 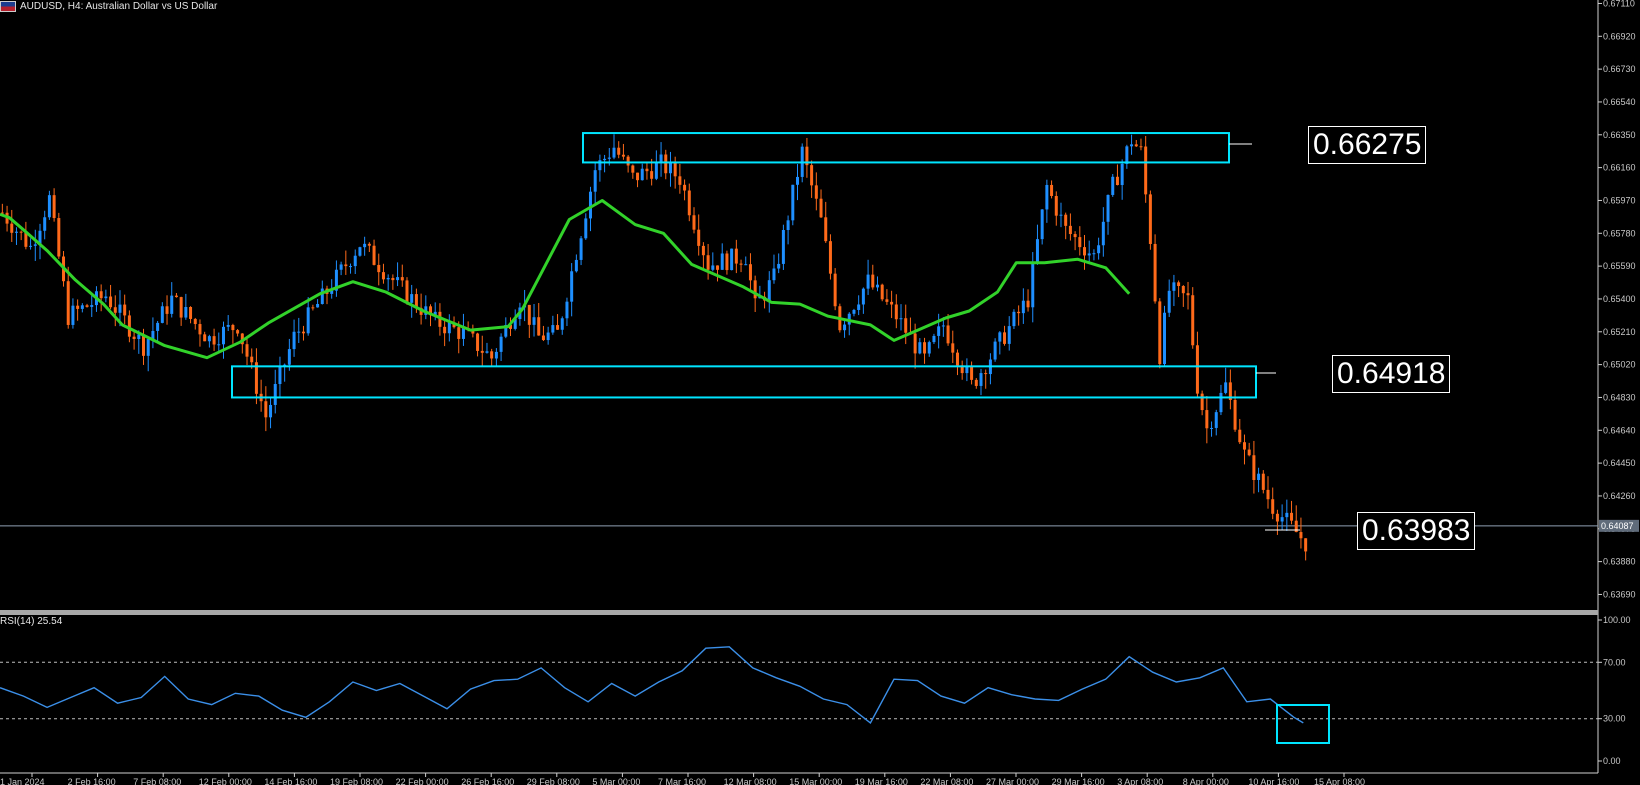 I want to click on time-tick-label: 15 Mar 00:00, so click(x=815, y=781).